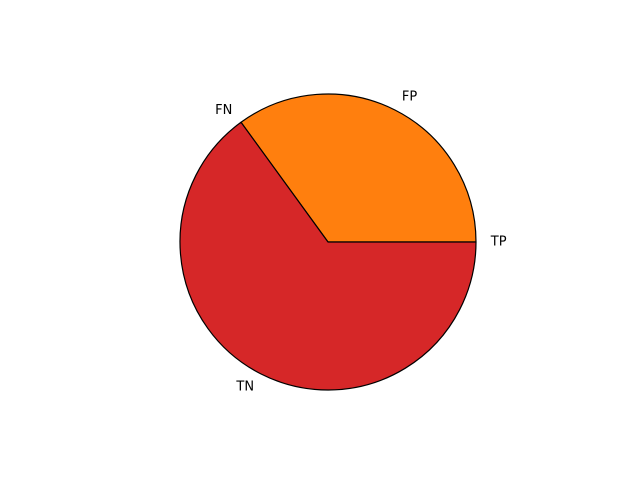 The height and width of the screenshot is (484, 640). I want to click on pie-slice-fp, so click(358, 168).